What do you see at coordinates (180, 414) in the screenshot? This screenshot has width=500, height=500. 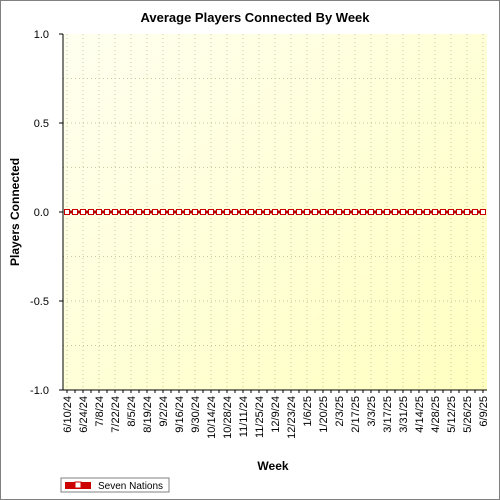 I see `x-tick-label: 9/16/24` at bounding box center [180, 414].